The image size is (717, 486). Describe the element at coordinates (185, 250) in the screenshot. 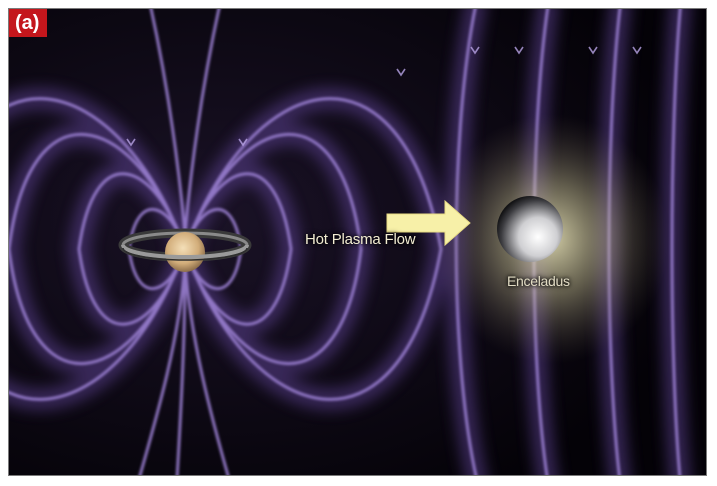

I see `saturn-icon` at that location.